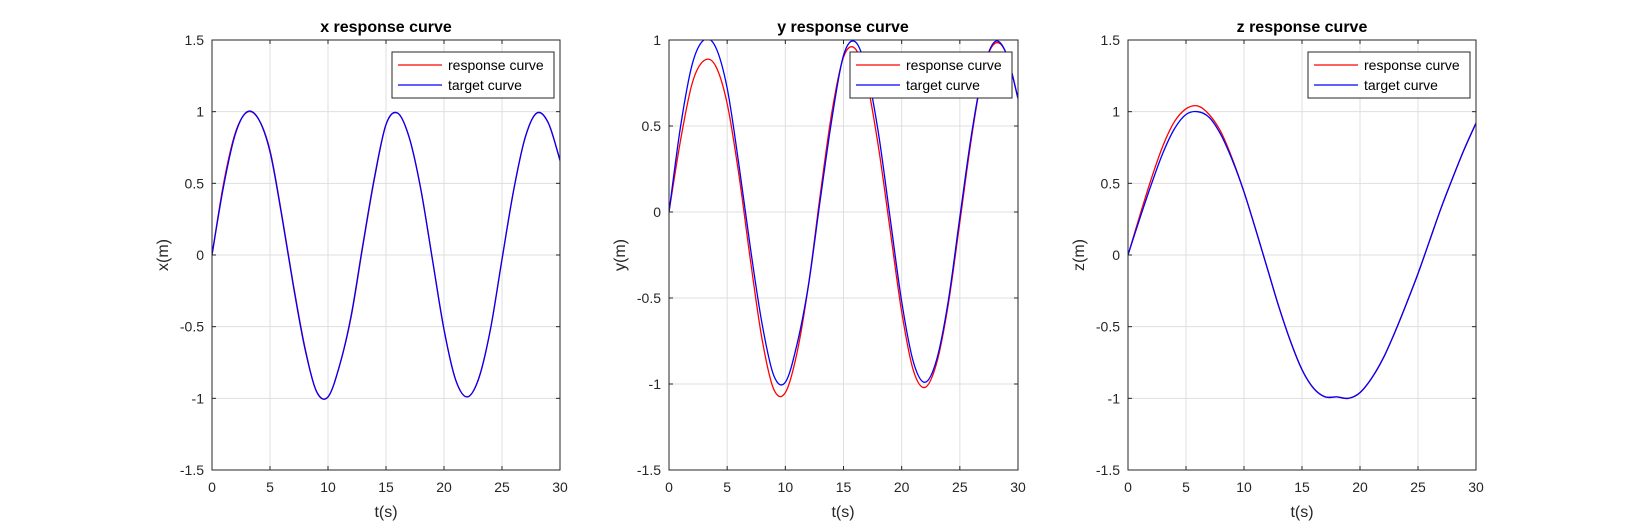 The image size is (1626, 528). I want to click on y-axis-label: z(m), so click(1079, 255).